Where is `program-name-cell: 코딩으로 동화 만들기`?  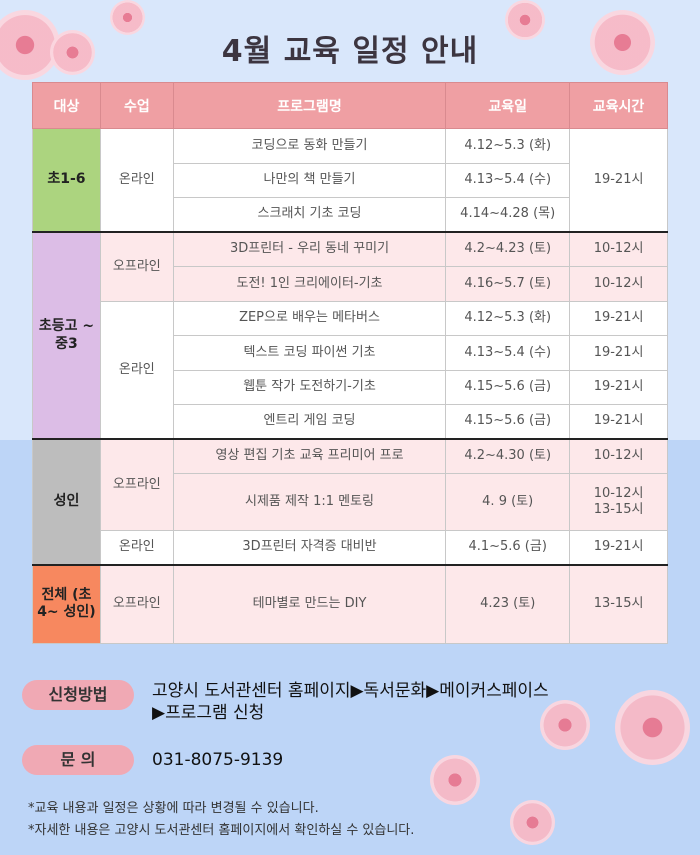 program-name-cell: 코딩으로 동화 만들기 is located at coordinates (309, 146).